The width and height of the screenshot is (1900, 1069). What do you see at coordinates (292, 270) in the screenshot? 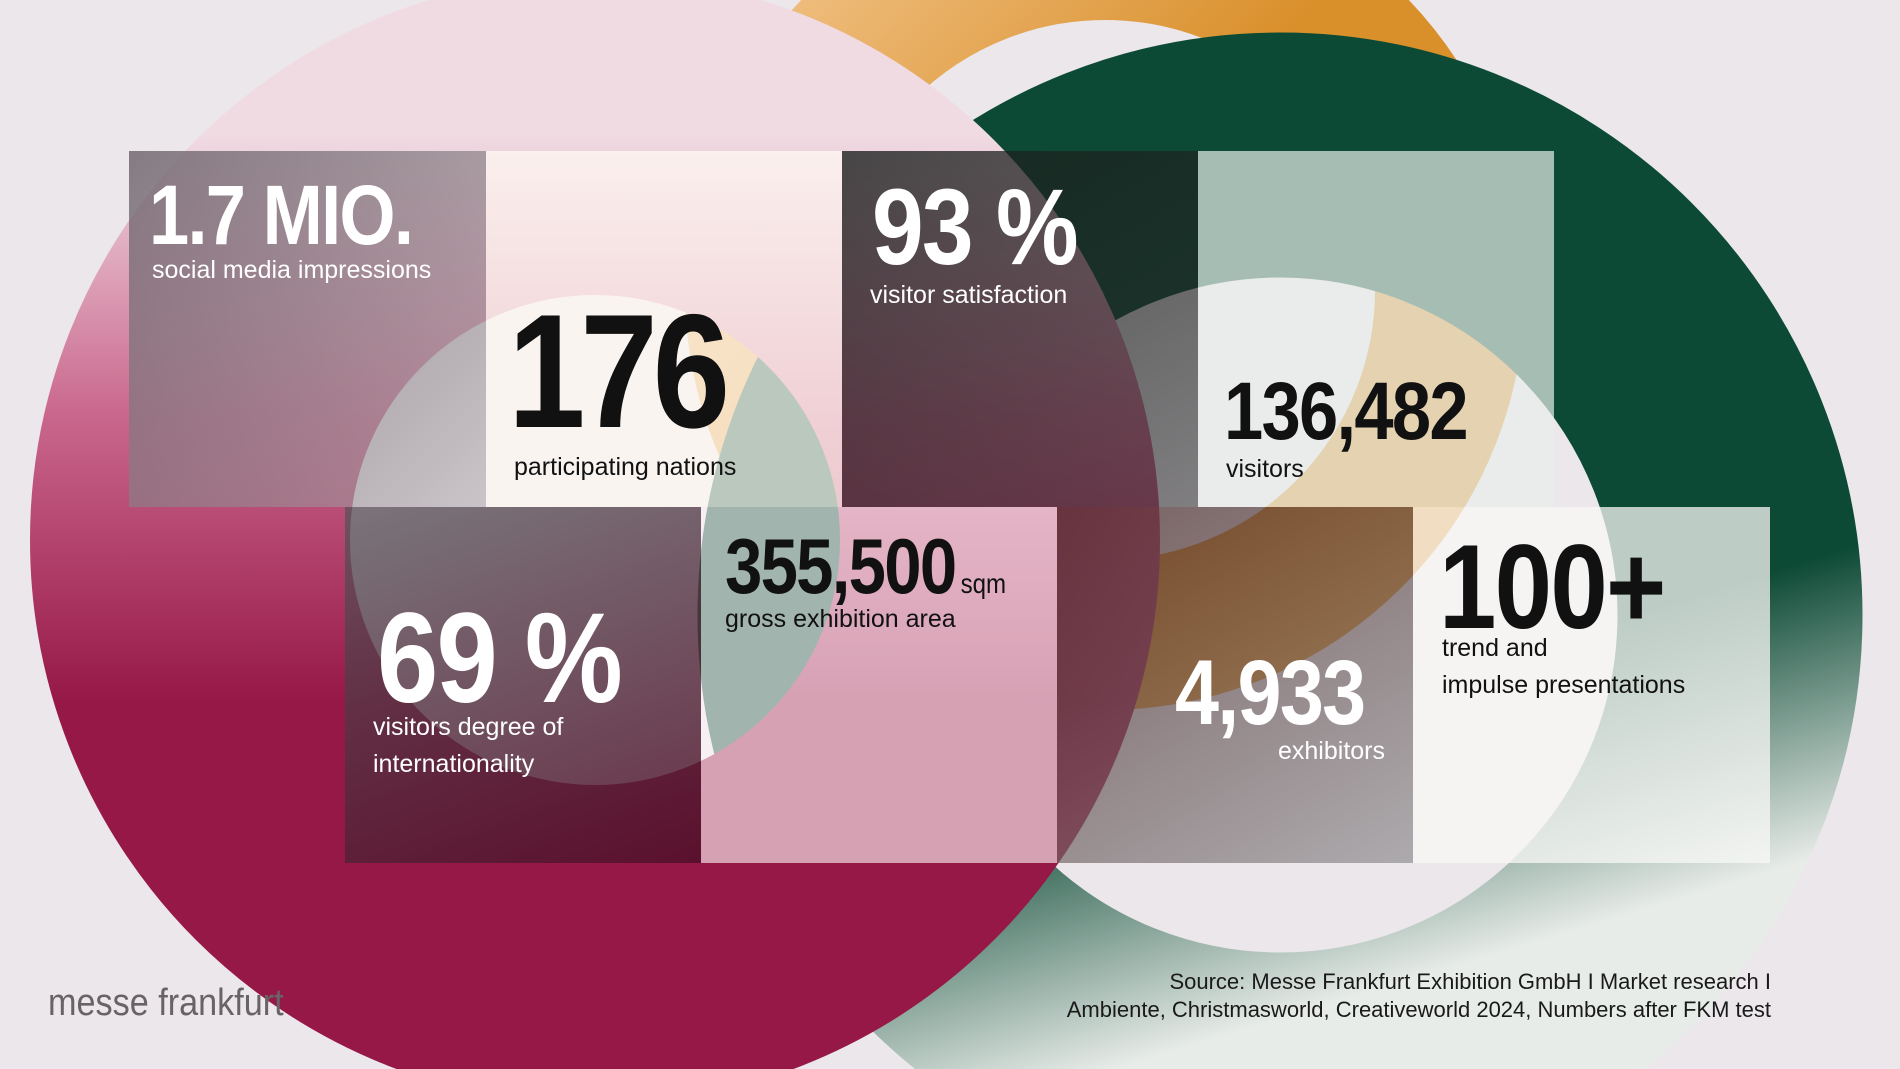
I see `social-media-label: social media impressions` at bounding box center [292, 270].